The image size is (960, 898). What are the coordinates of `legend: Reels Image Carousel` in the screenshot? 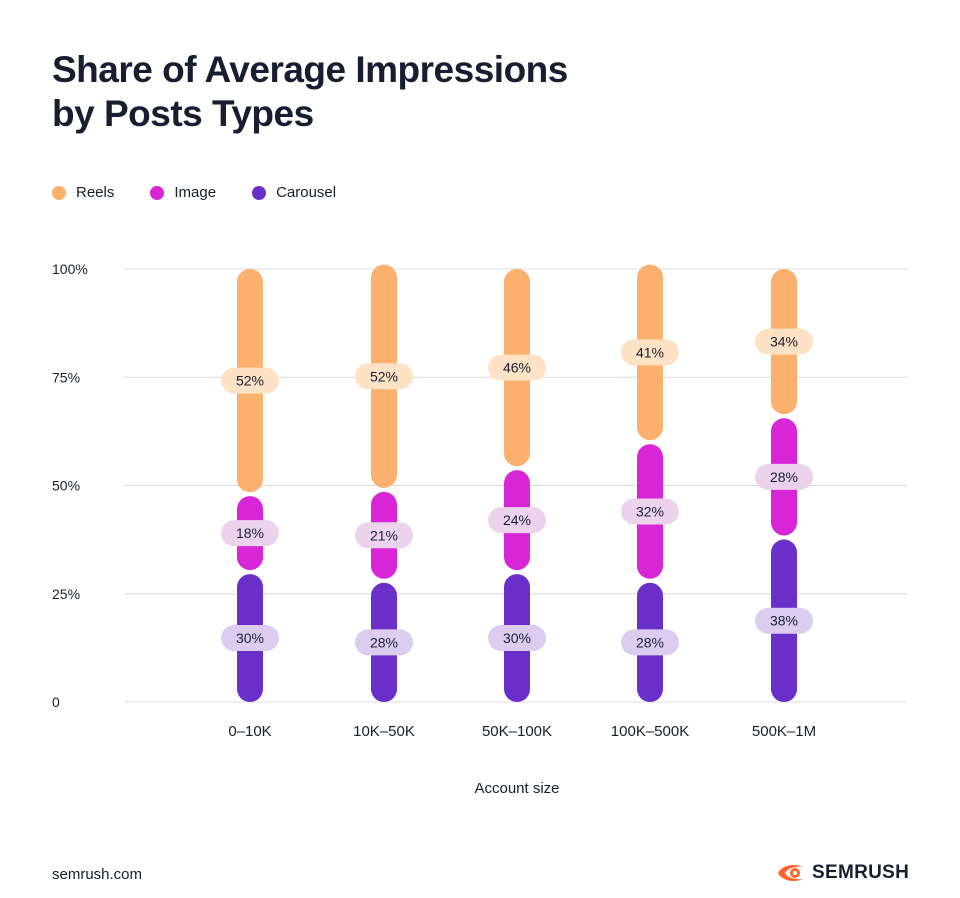 It's located at (194, 192).